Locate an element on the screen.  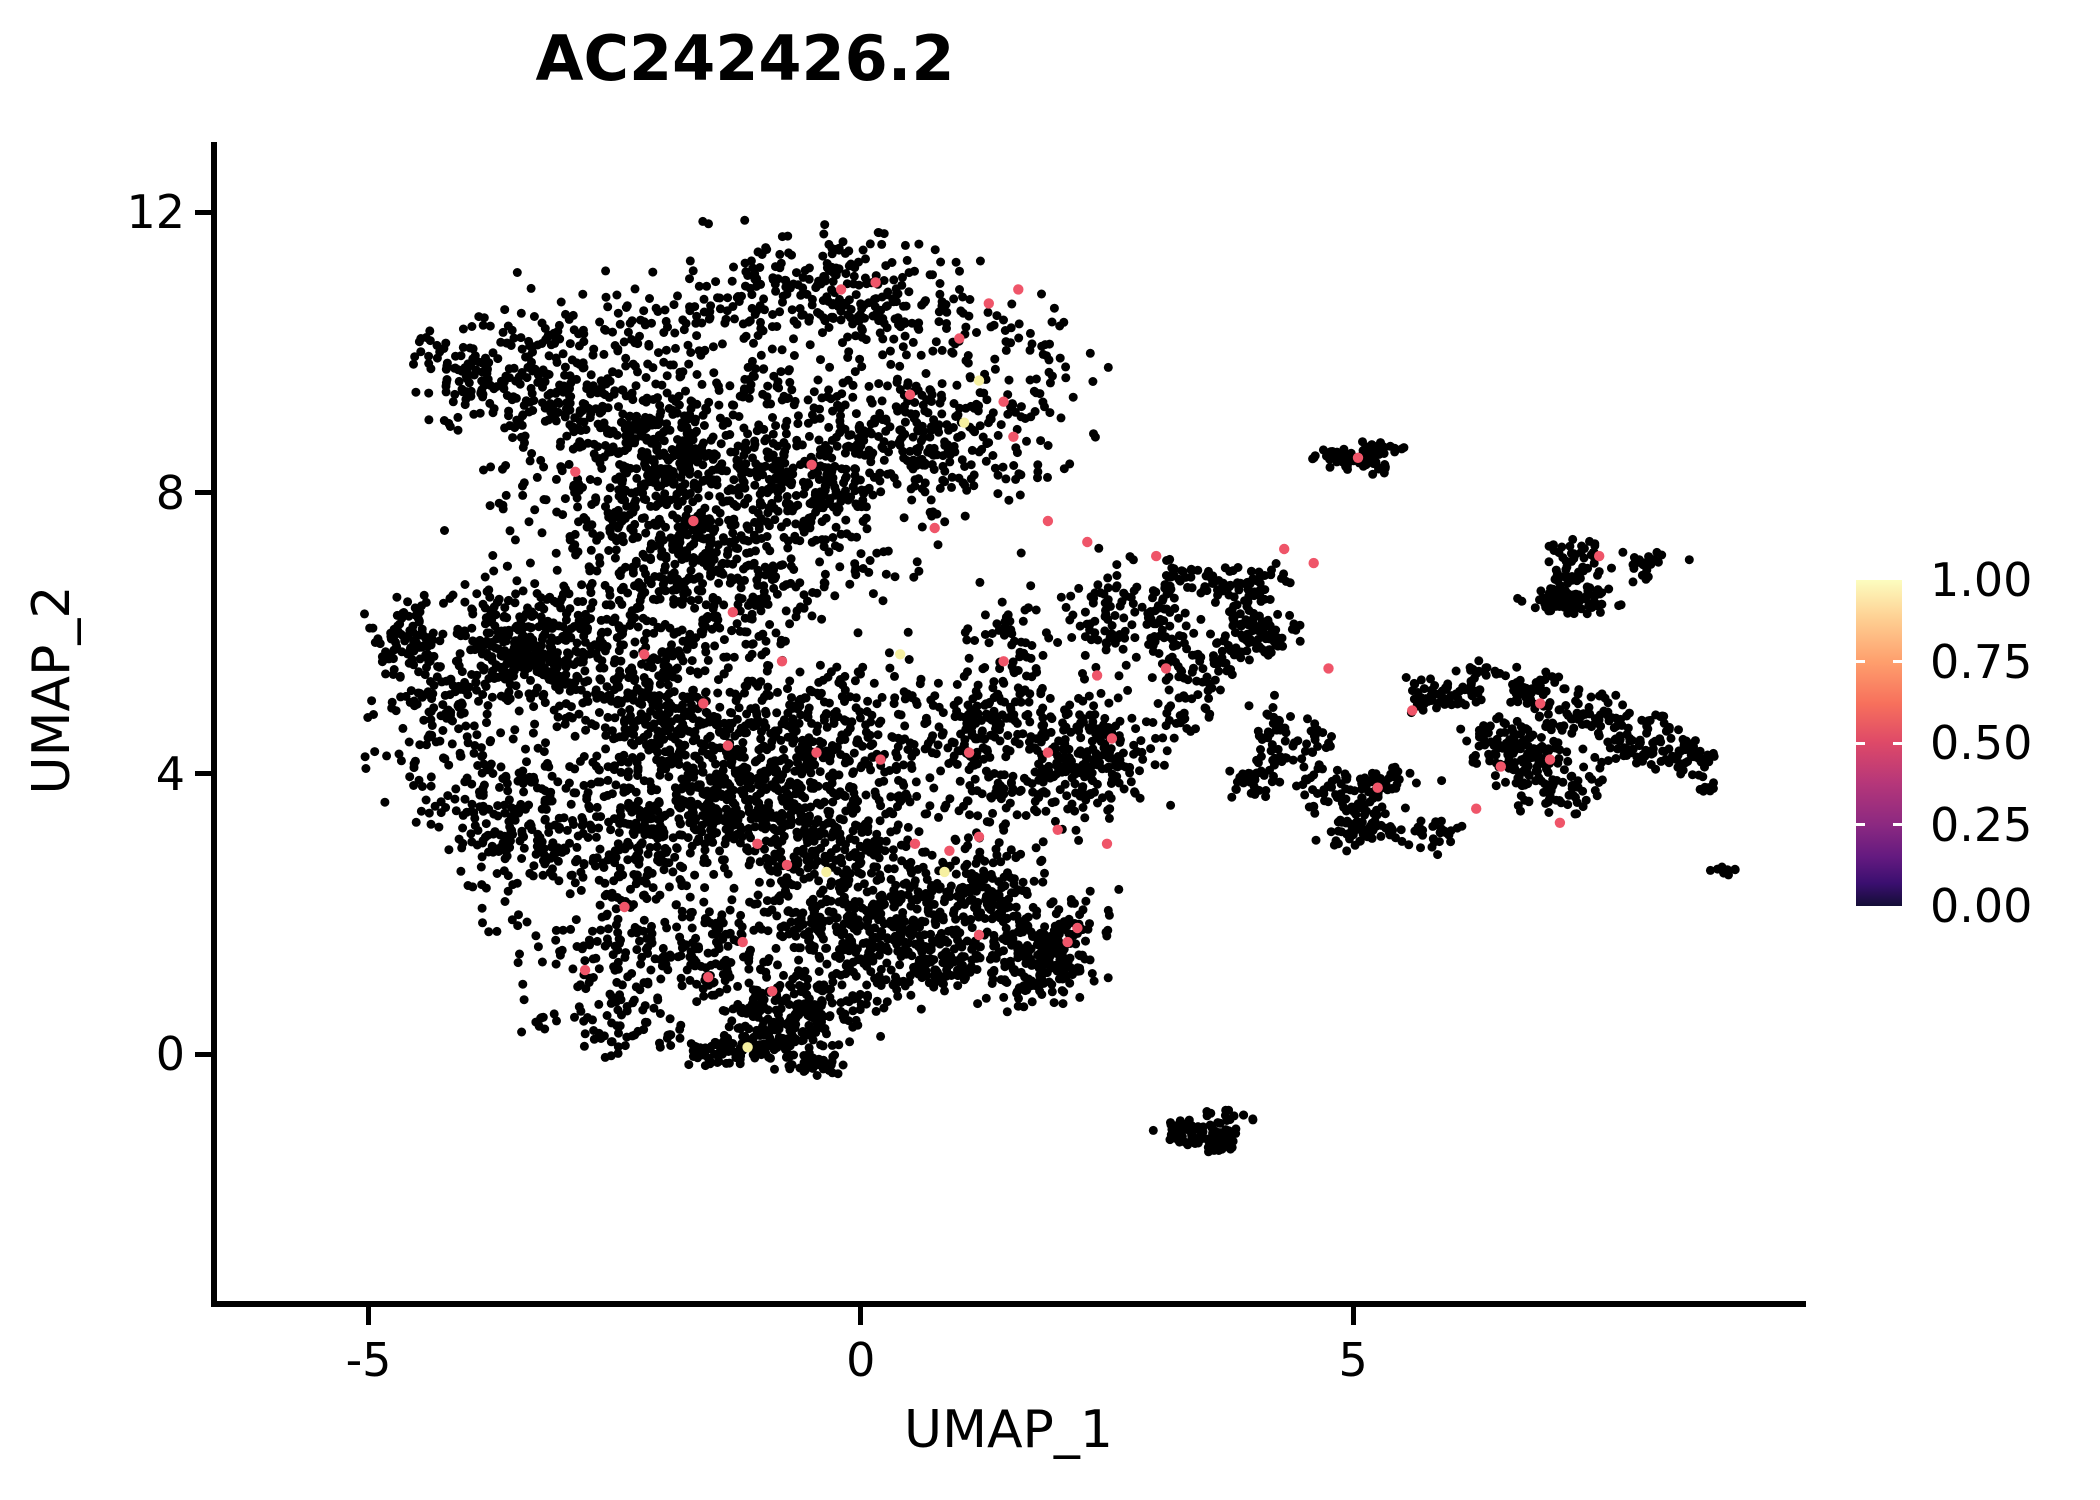
colorbar: 1.00 0.75 0.50 0.25 0.00 is located at coordinates (1956, 743).